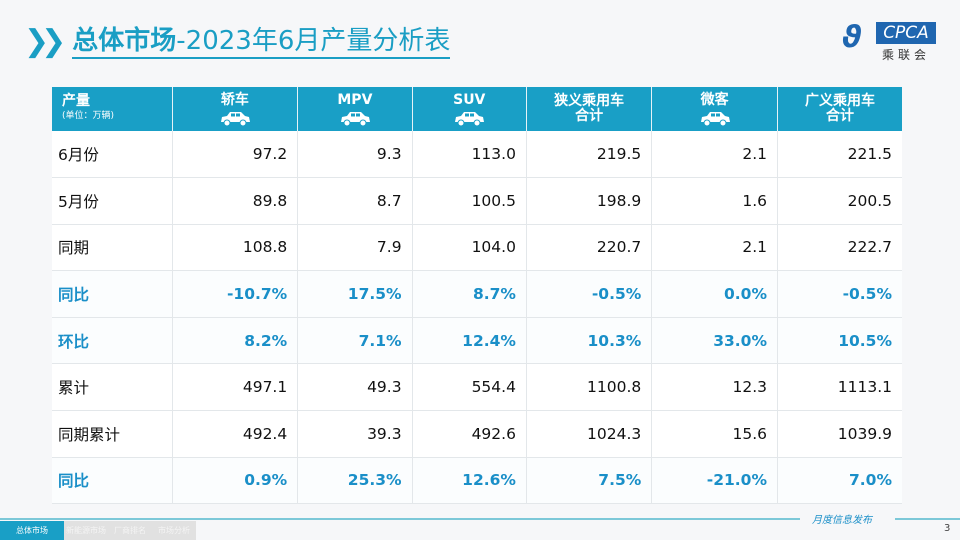 Image resolution: width=960 pixels, height=540 pixels. I want to click on table-row: 同期累计 492.4 39.3 492.6 1024.3 15.6 1039.9, so click(477, 434).